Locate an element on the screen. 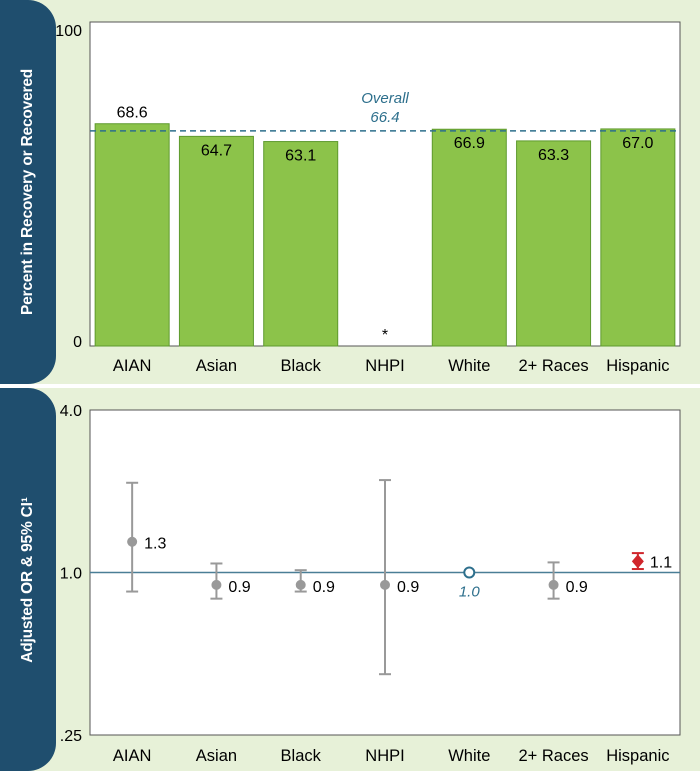  bar-value-label: 63.3 is located at coordinates (553, 155).